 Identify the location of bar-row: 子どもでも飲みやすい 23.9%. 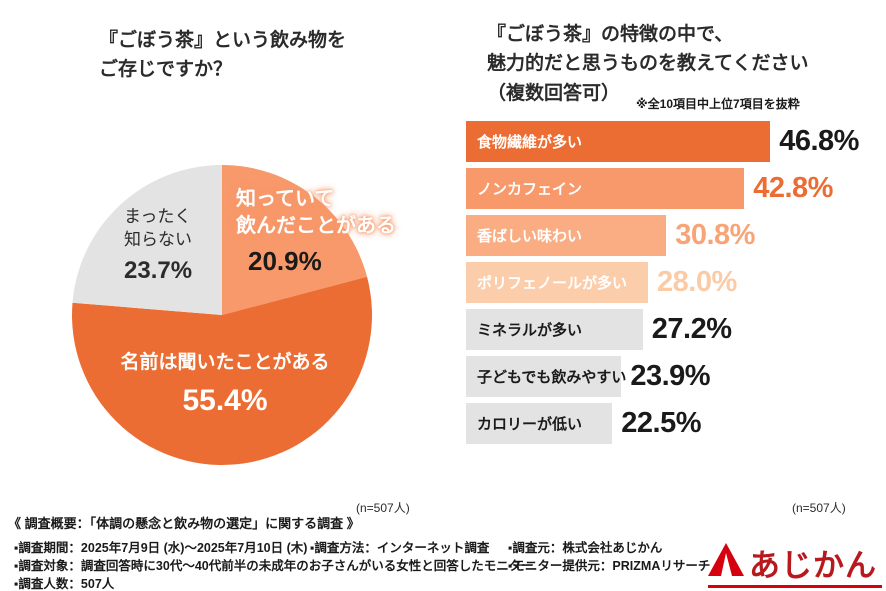
(676, 376).